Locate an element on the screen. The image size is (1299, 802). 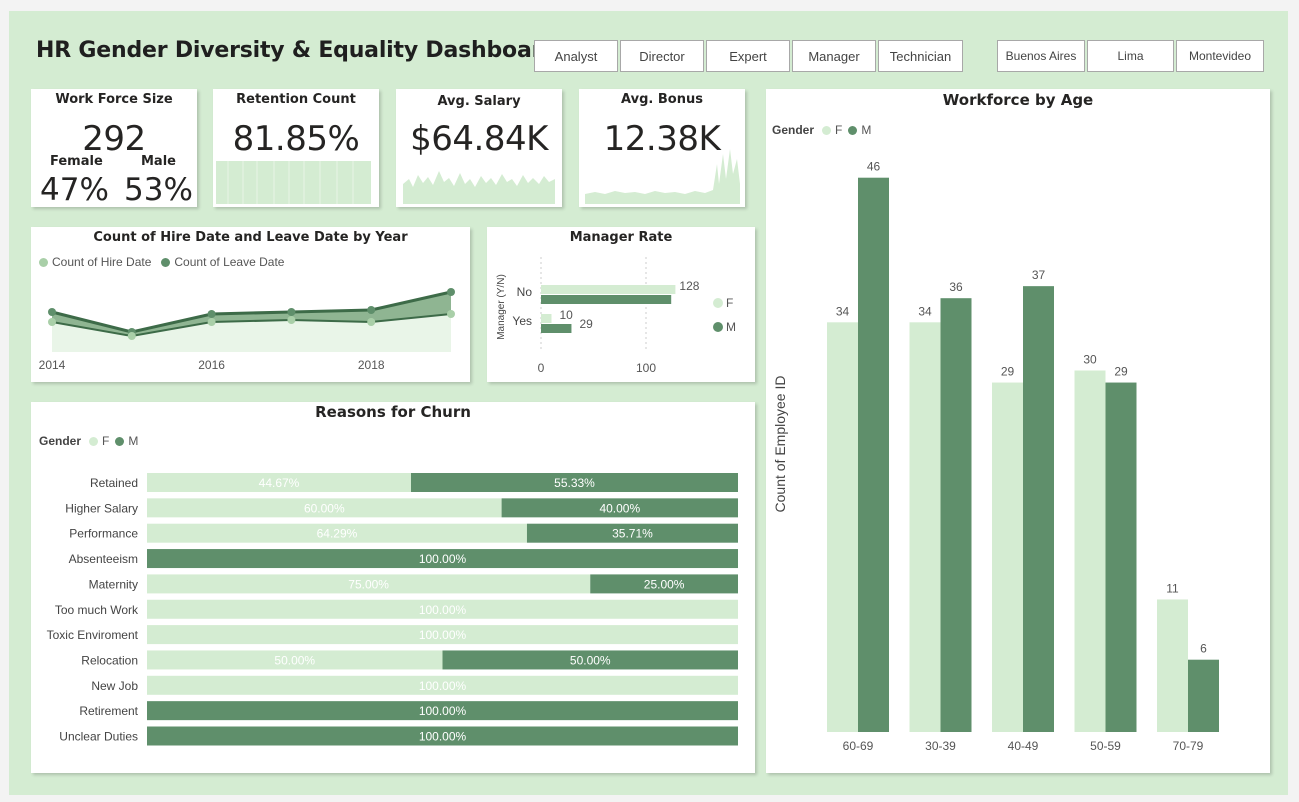
churn-legend-f-dot is located at coordinates (94, 441).